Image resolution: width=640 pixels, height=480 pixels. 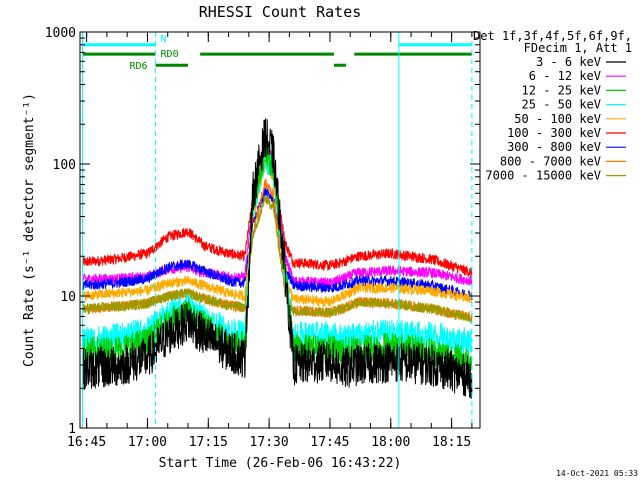 What do you see at coordinates (561, 90) in the screenshot?
I see `legend-label: 12 - 25 keV` at bounding box center [561, 90].